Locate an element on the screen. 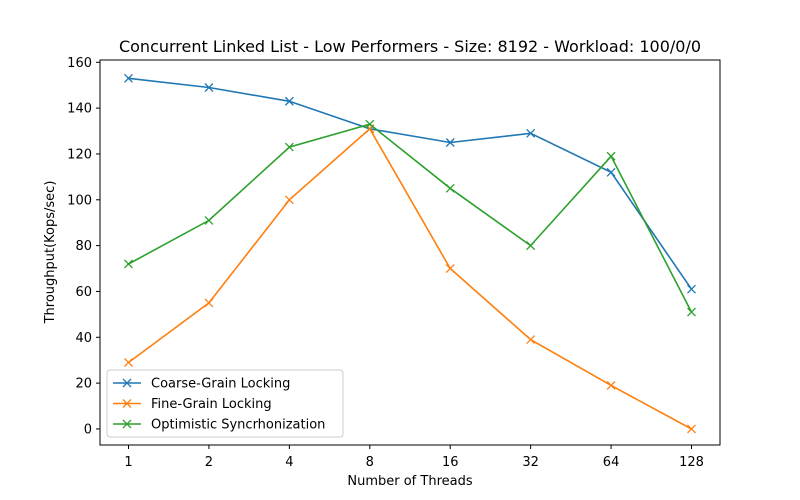 The width and height of the screenshot is (800, 500). y-axis: 0 20 40 60 80 100 120 140 160 is located at coordinates (83, 246).